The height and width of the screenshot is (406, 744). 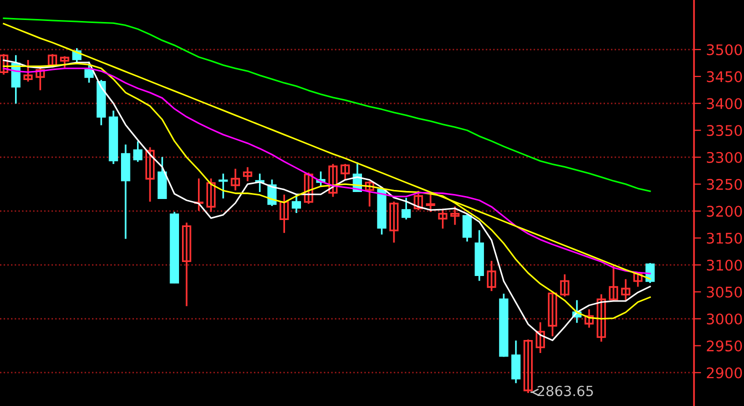 I want to click on y-tick-label: 3300, so click(x=724, y=157).